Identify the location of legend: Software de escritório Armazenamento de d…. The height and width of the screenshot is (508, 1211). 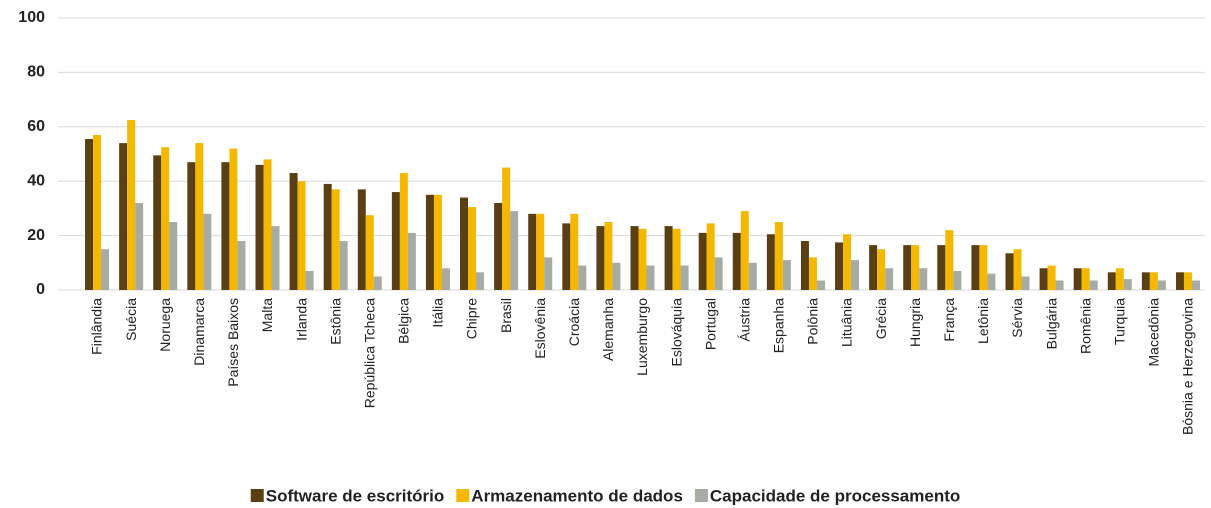
(605, 495).